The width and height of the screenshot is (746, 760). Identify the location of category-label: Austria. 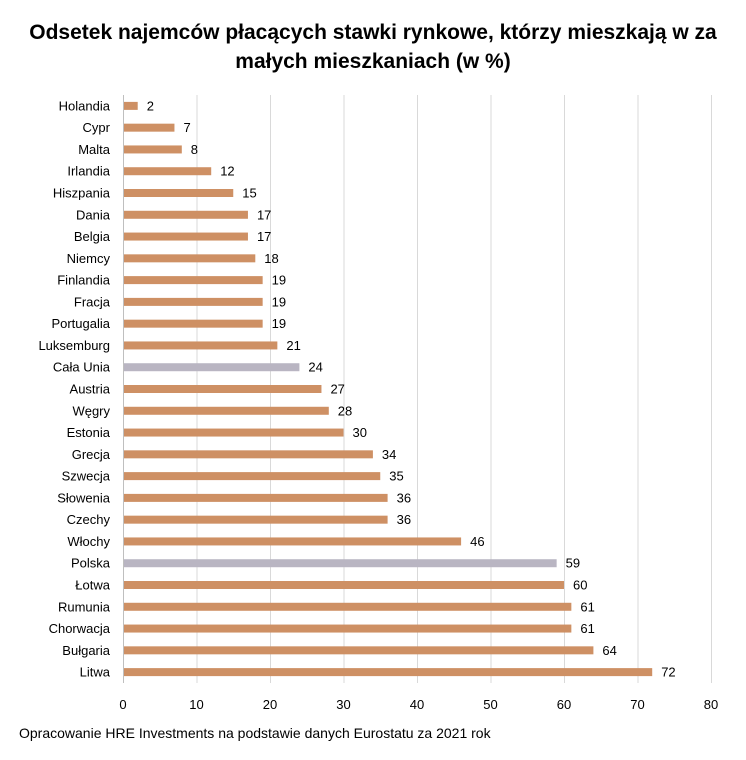
(90, 389).